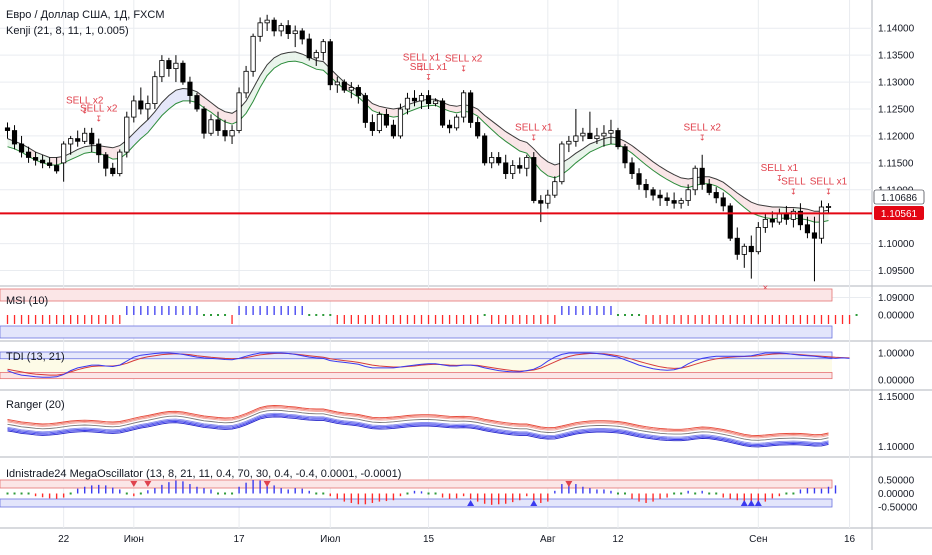 The height and width of the screenshot is (555, 932). Describe the element at coordinates (416, 503) in the screenshot. I see `mega-lower-zone` at that location.